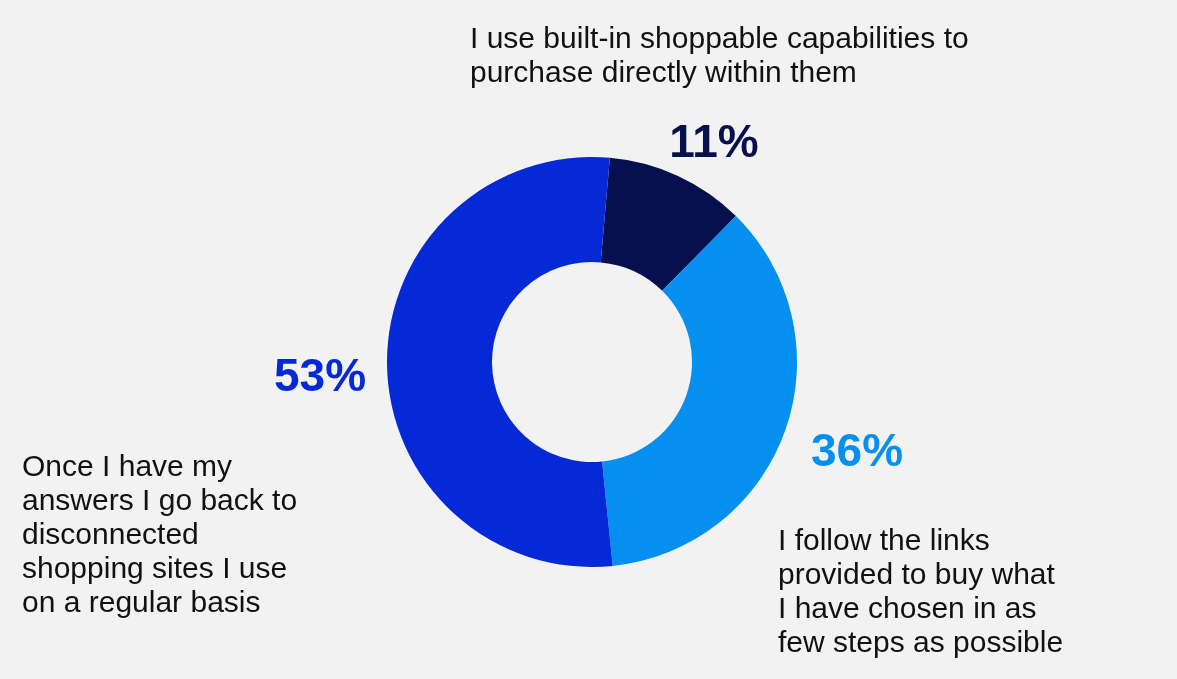 This screenshot has height=679, width=1177. I want to click on slice-label: Once I have my answers I go back to disconnected shopping sites I use on a regular basis, so click(160, 533).